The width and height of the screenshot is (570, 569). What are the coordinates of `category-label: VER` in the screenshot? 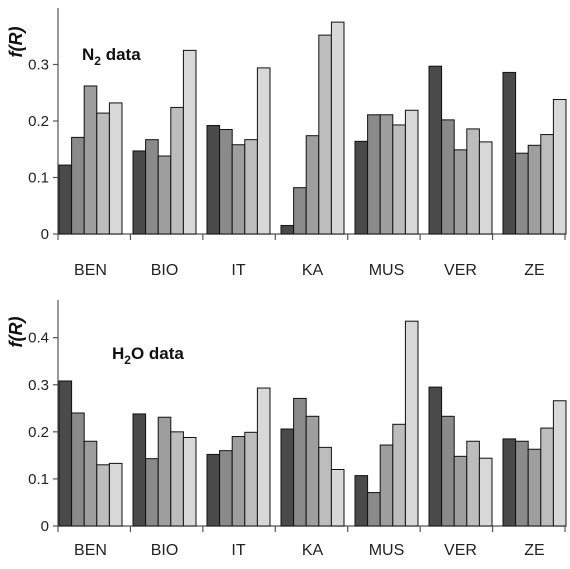 It's located at (460, 270).